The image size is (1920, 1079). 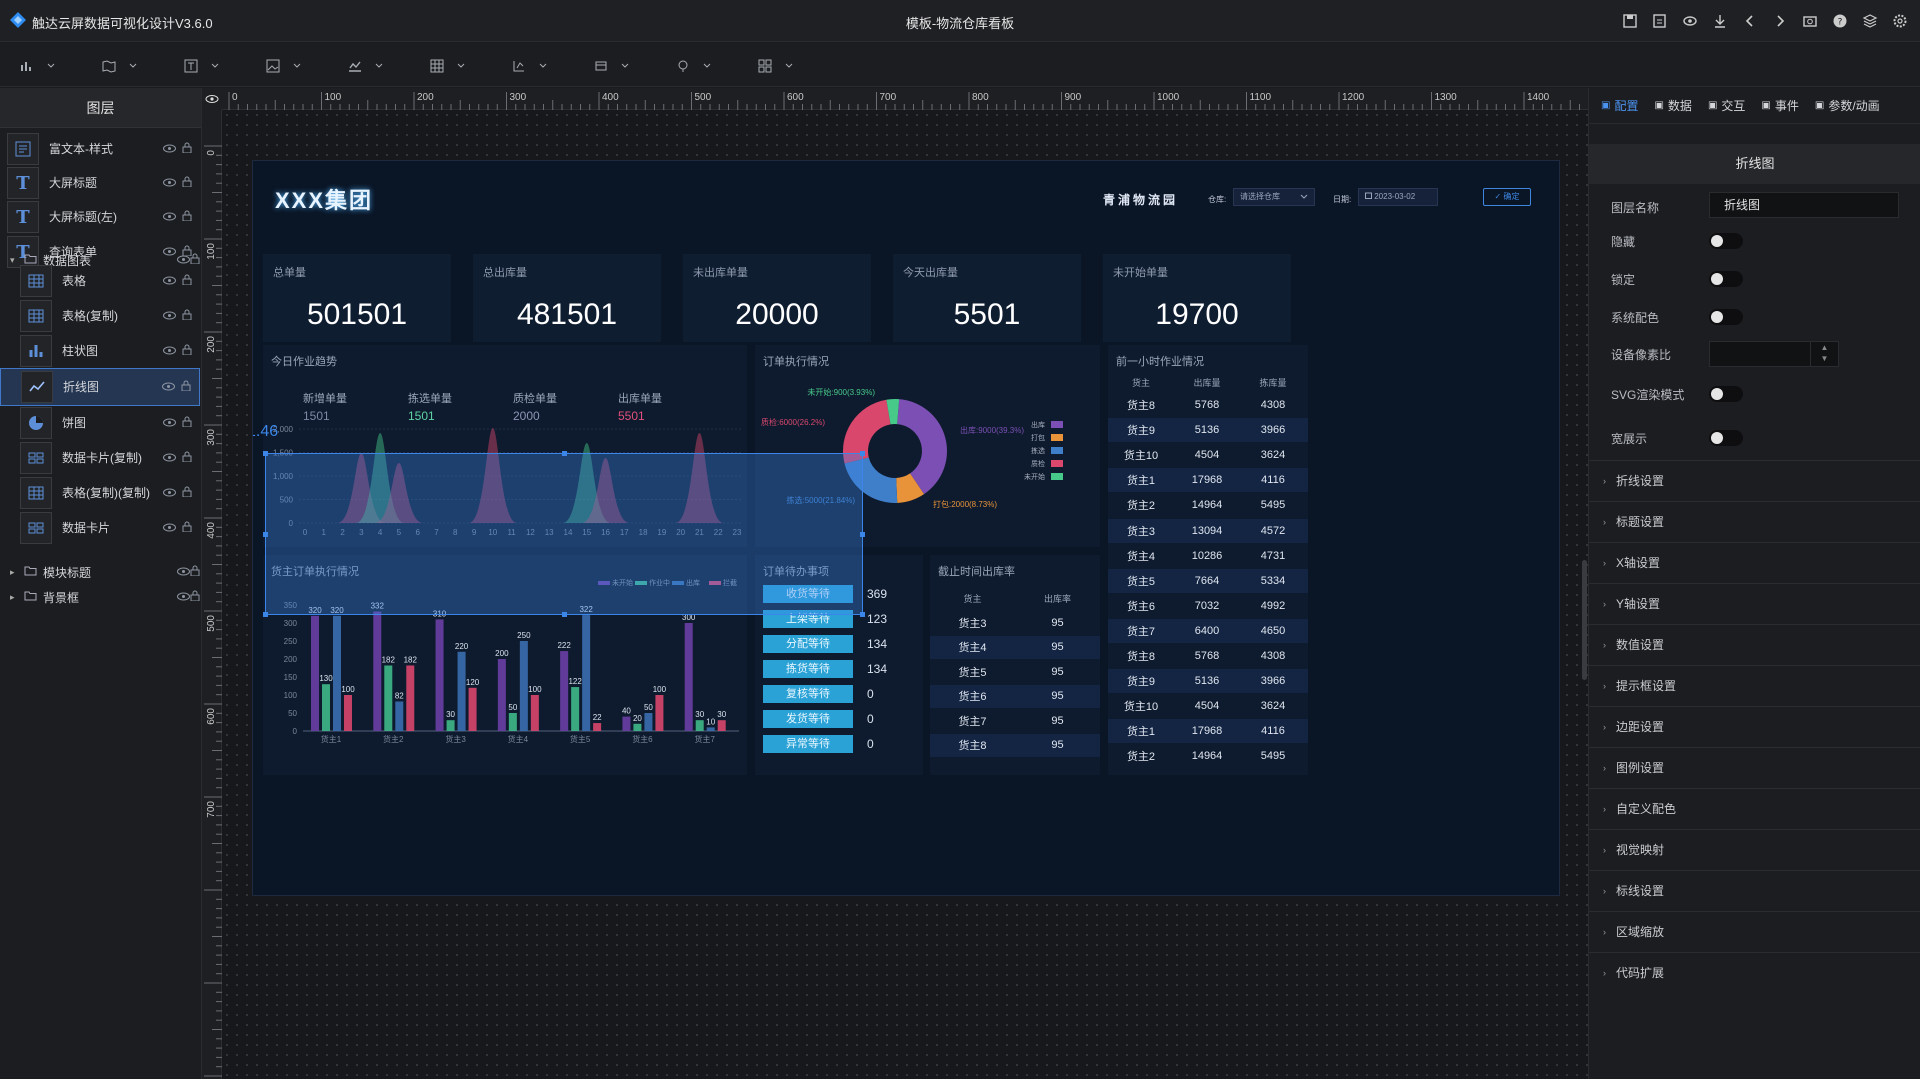 What do you see at coordinates (100, 316) in the screenshot?
I see `layer-item: 表格(复制)` at bounding box center [100, 316].